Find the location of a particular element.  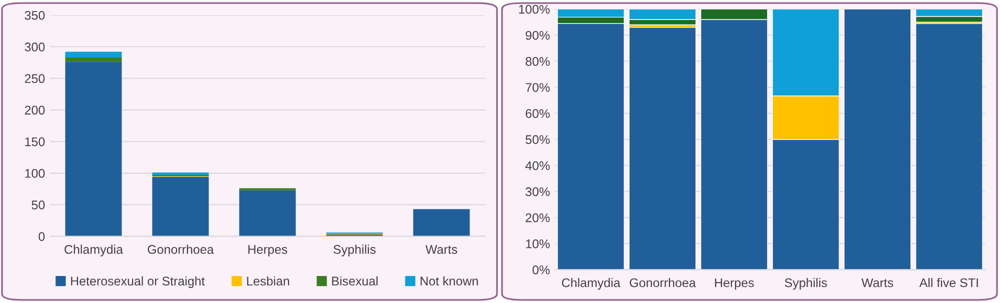

y-tick-label: 30% is located at coordinates (538, 191).